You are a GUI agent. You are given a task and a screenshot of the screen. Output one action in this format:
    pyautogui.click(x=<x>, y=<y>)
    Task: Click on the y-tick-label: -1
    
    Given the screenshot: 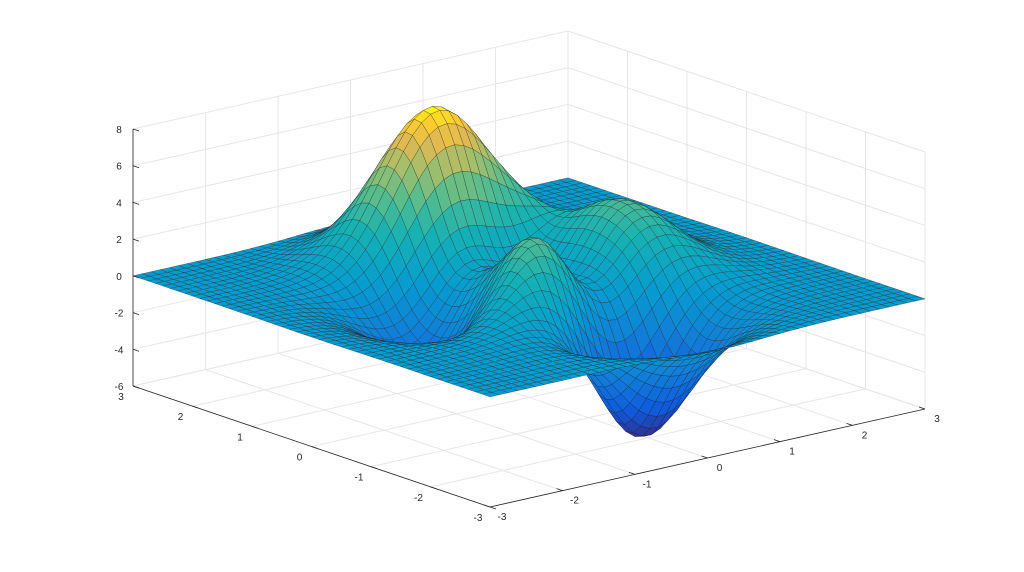 What is the action you would take?
    pyautogui.click(x=359, y=478)
    